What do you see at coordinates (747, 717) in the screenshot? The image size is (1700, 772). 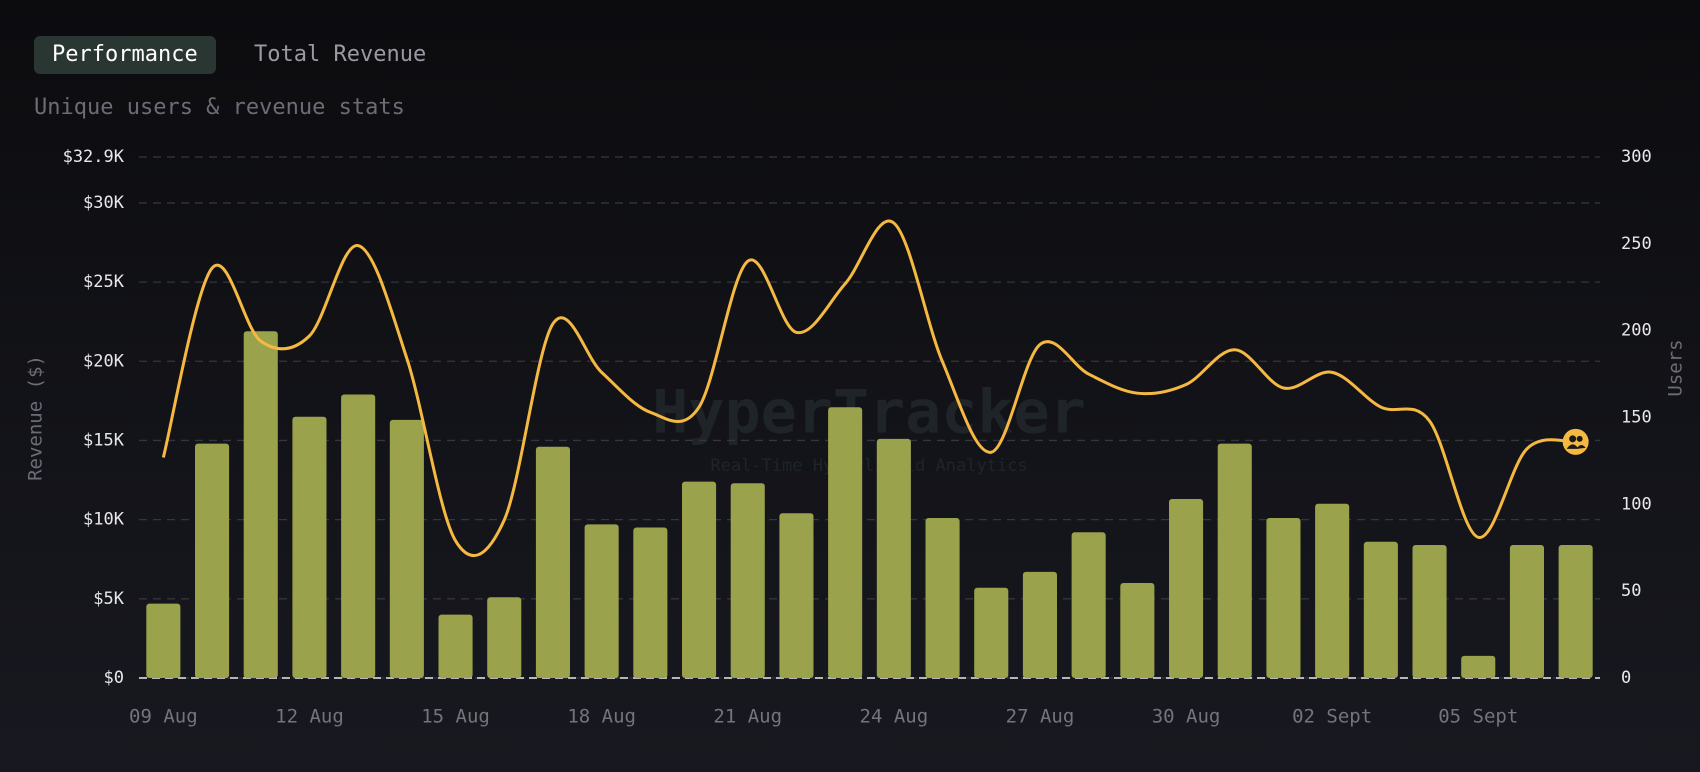 I see `x-tick-label: 21 Aug` at bounding box center [747, 717].